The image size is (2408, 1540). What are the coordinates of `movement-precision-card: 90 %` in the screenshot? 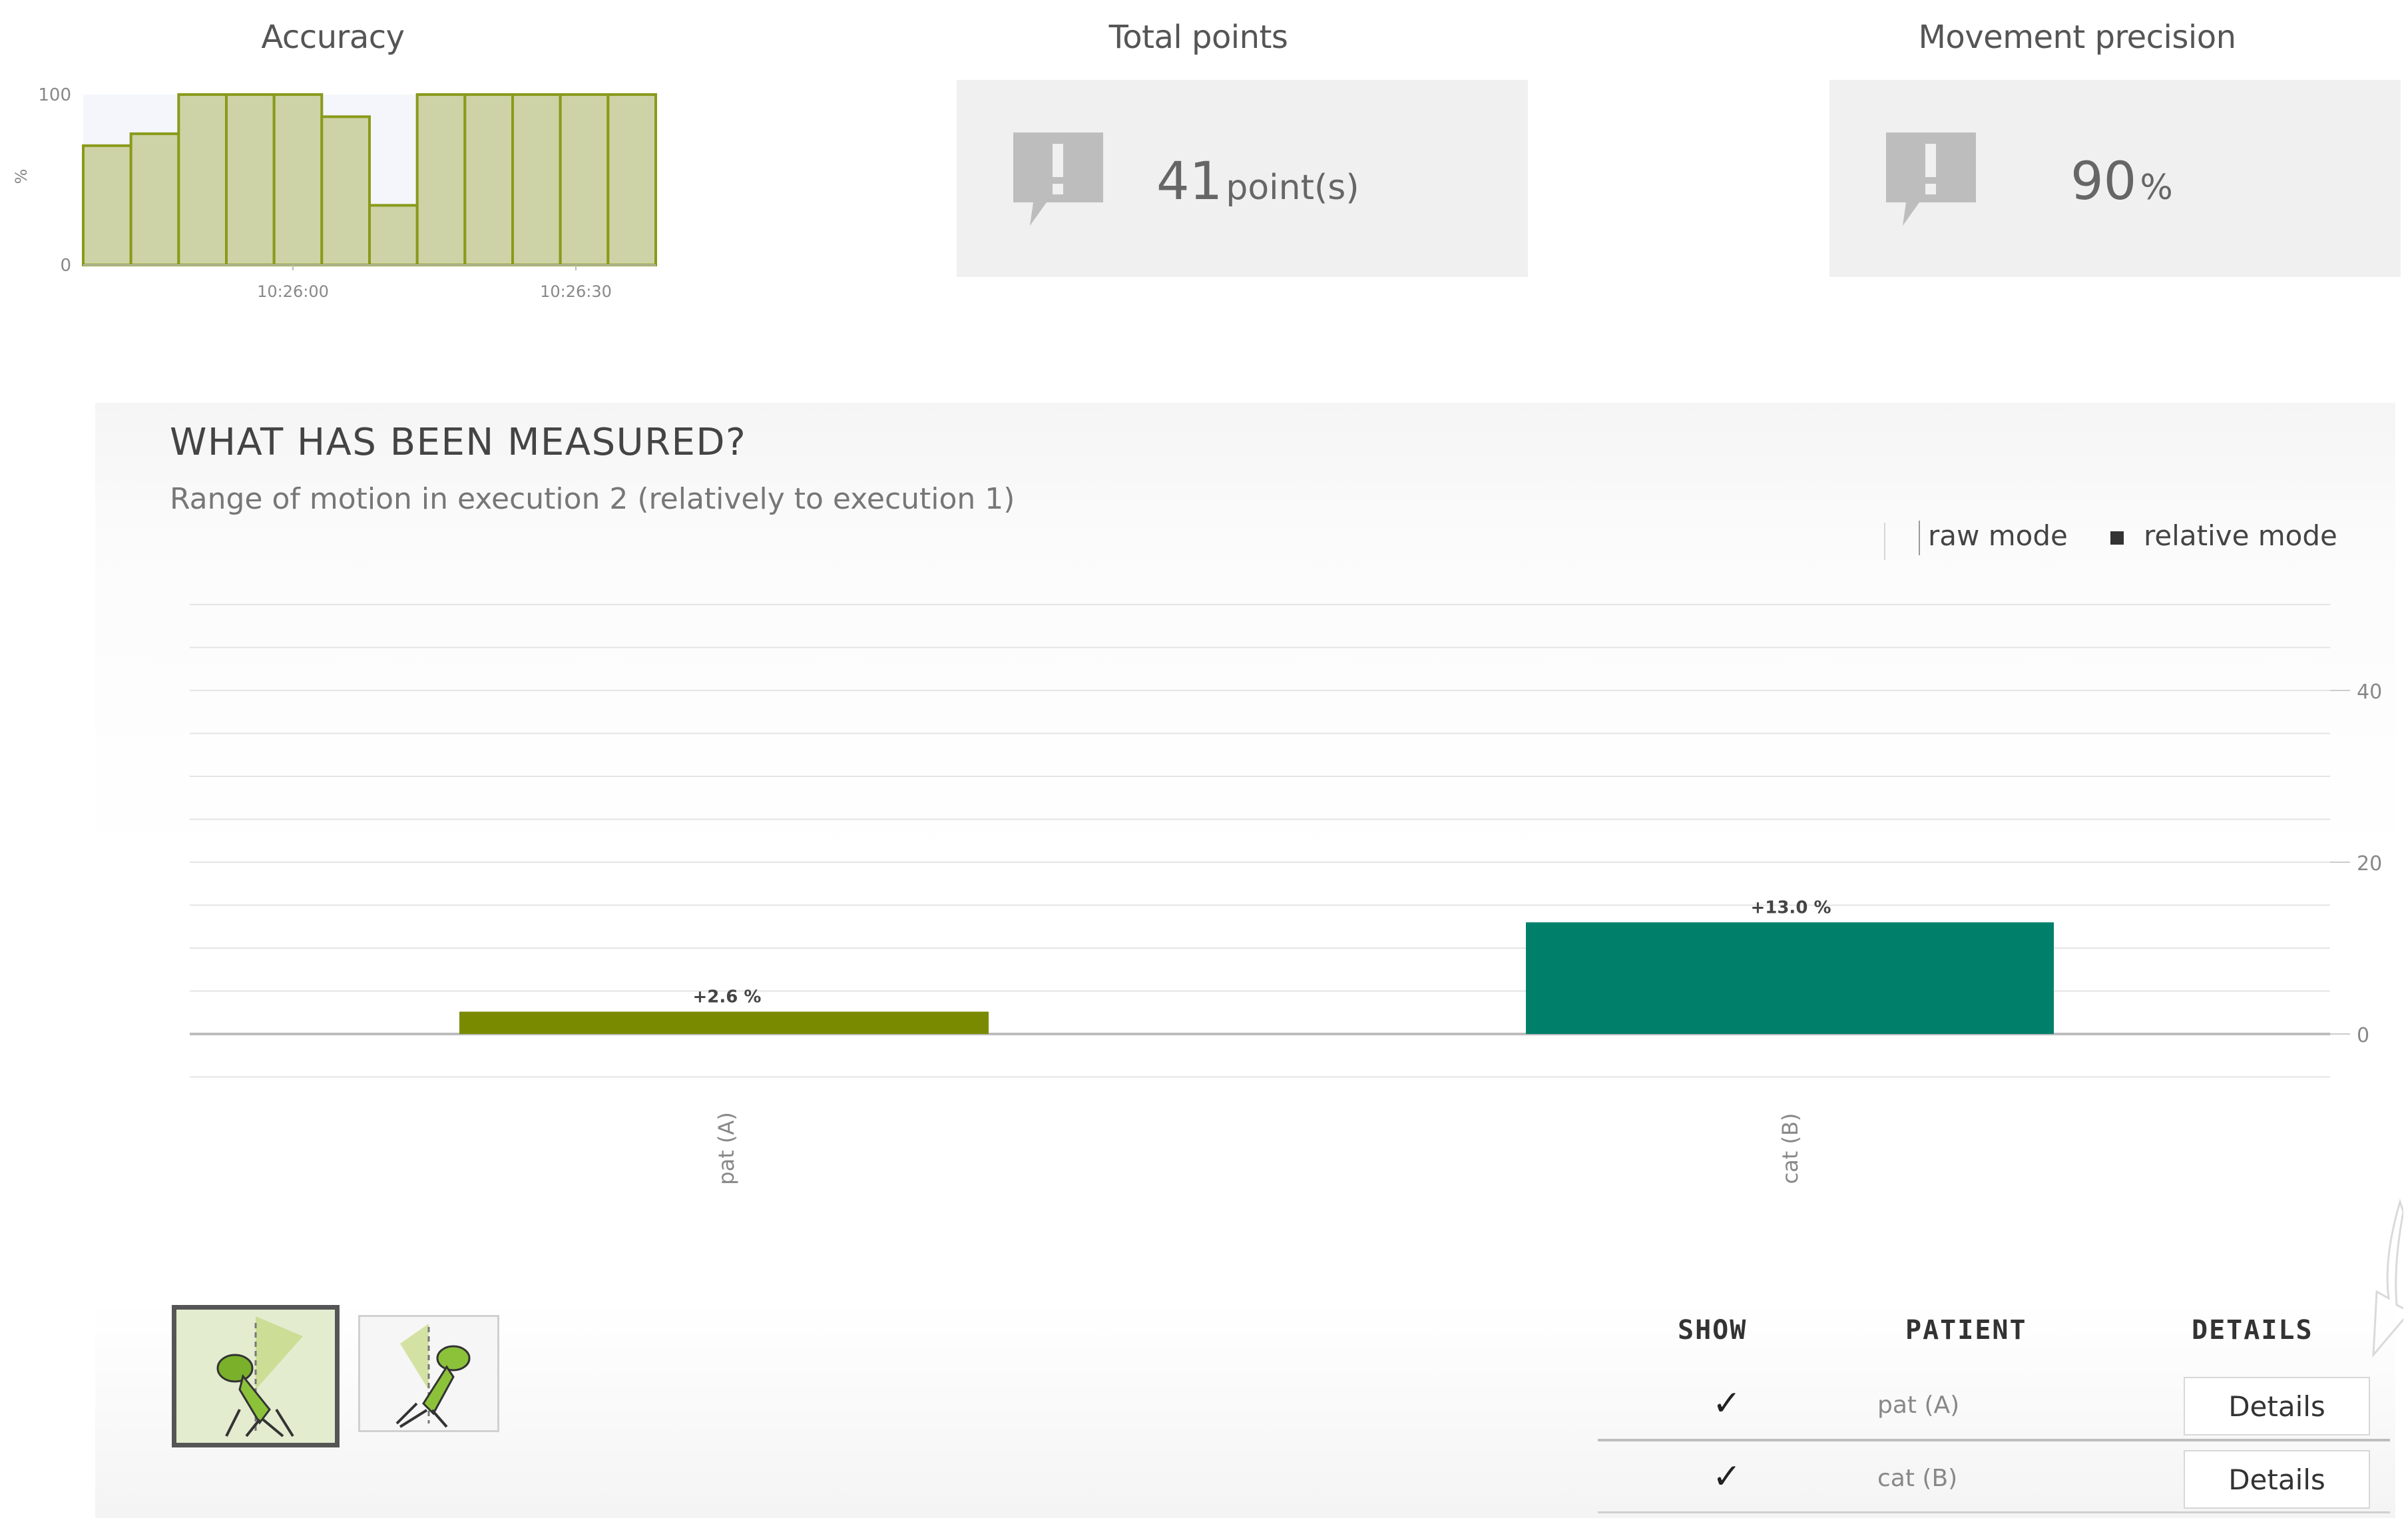 It's located at (2115, 178).